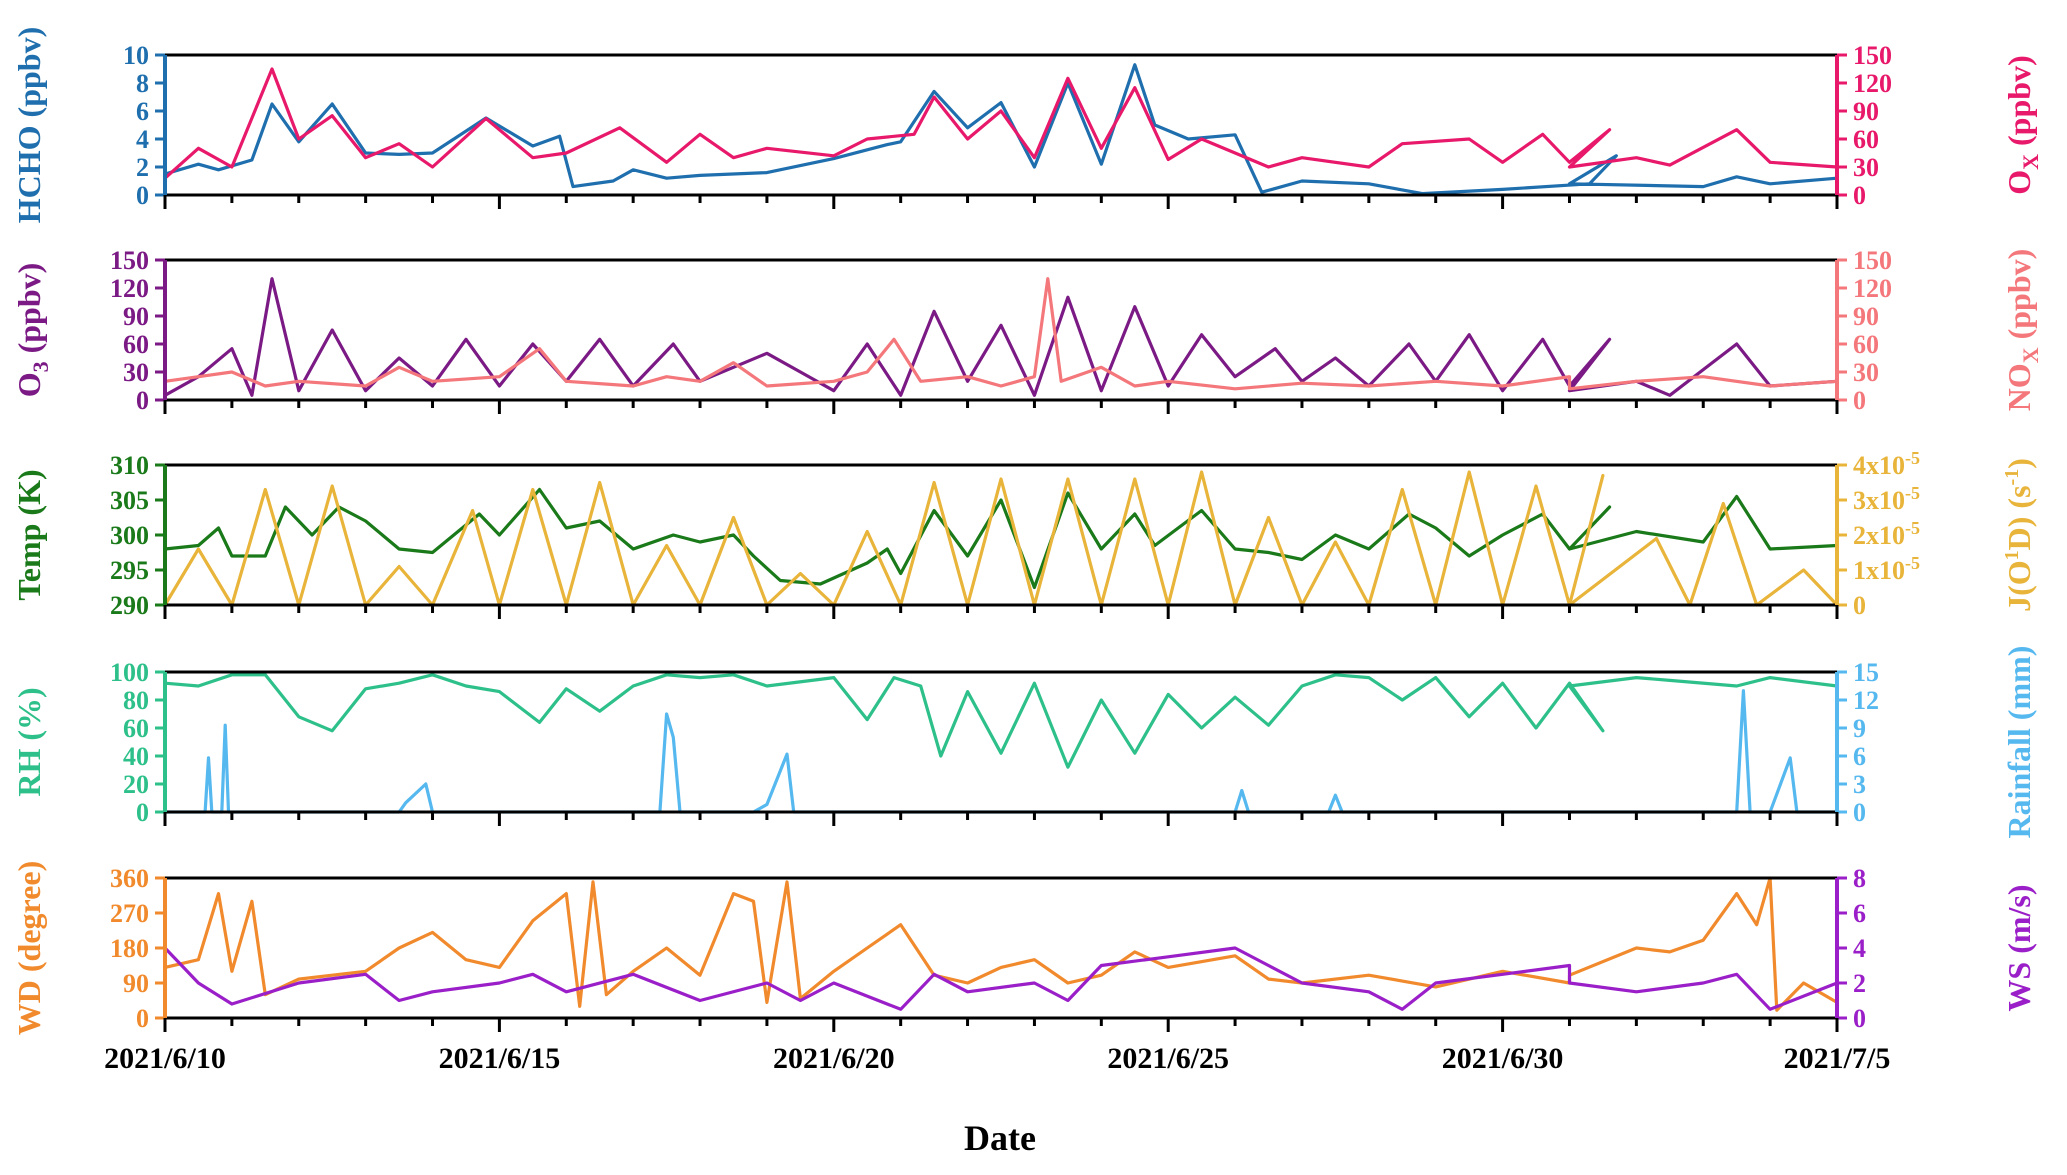  I want to click on left-tick-label: 10, so click(136, 55).